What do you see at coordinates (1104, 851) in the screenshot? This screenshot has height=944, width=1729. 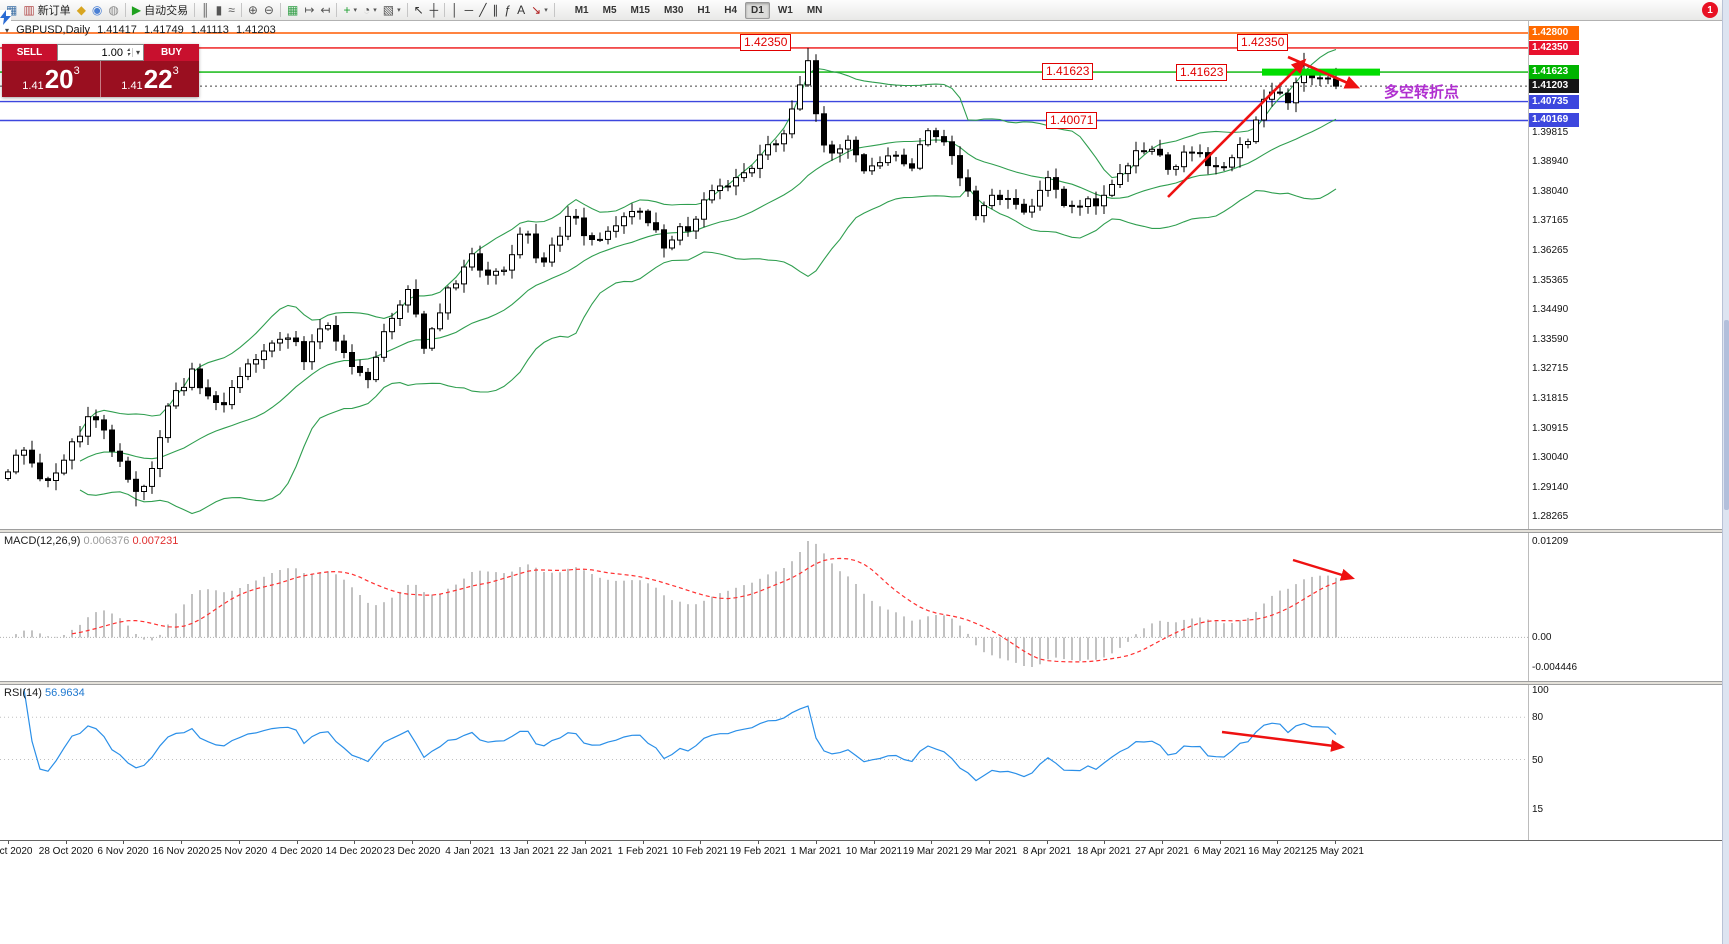 I see `date-label: 18 Apr 2021` at bounding box center [1104, 851].